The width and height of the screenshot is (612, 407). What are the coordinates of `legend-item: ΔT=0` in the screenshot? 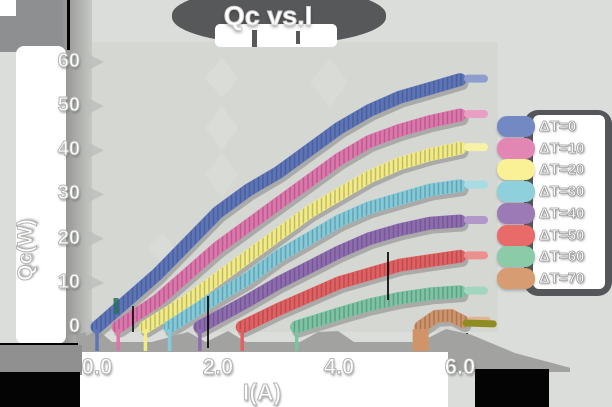 It's located at (554, 127).